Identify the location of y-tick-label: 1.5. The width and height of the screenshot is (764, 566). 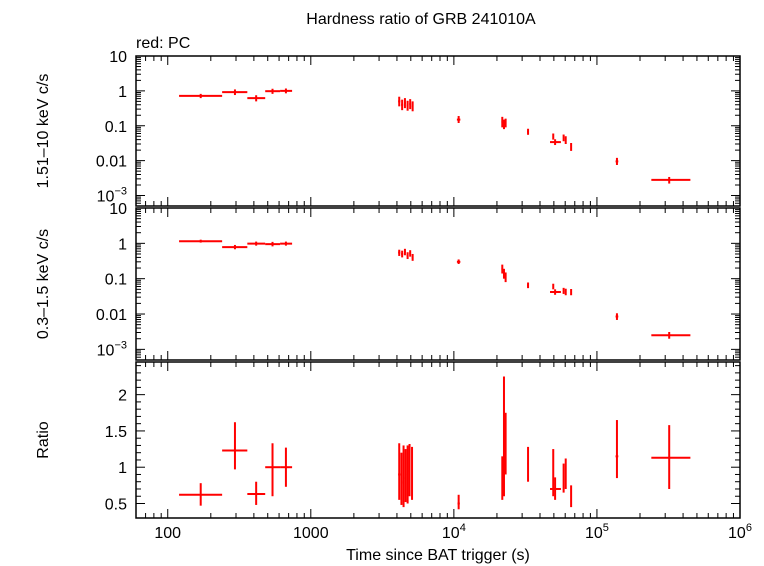
(116, 432).